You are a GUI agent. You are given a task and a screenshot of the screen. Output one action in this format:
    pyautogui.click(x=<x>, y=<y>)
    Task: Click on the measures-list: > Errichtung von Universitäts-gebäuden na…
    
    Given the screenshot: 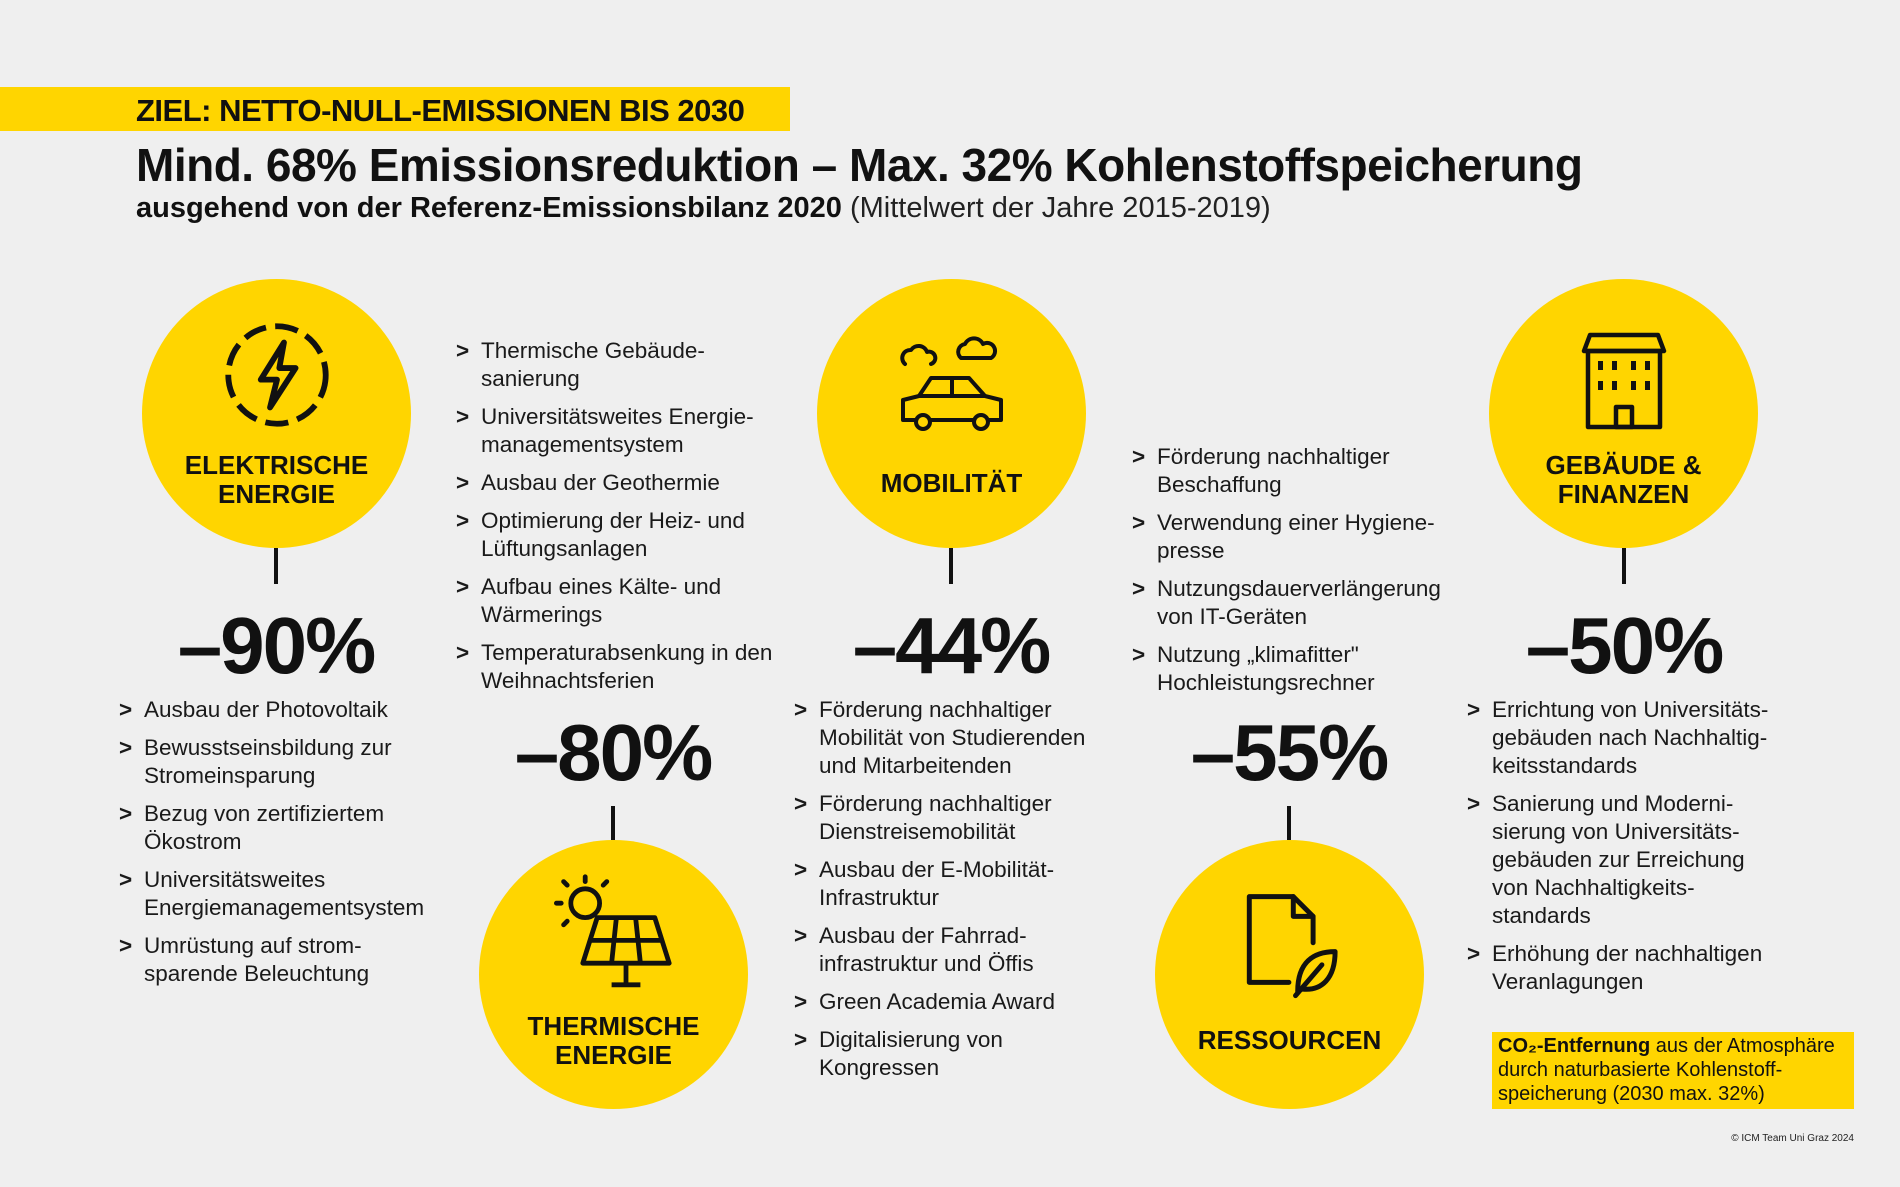 What is the action you would take?
    pyautogui.click(x=1627, y=851)
    